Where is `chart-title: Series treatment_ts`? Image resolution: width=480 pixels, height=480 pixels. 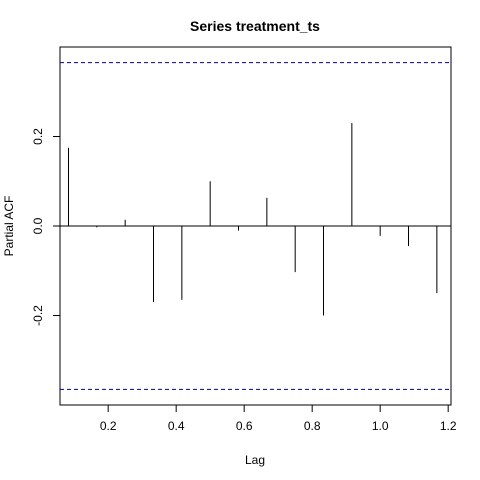 chart-title: Series treatment_ts is located at coordinates (255, 26).